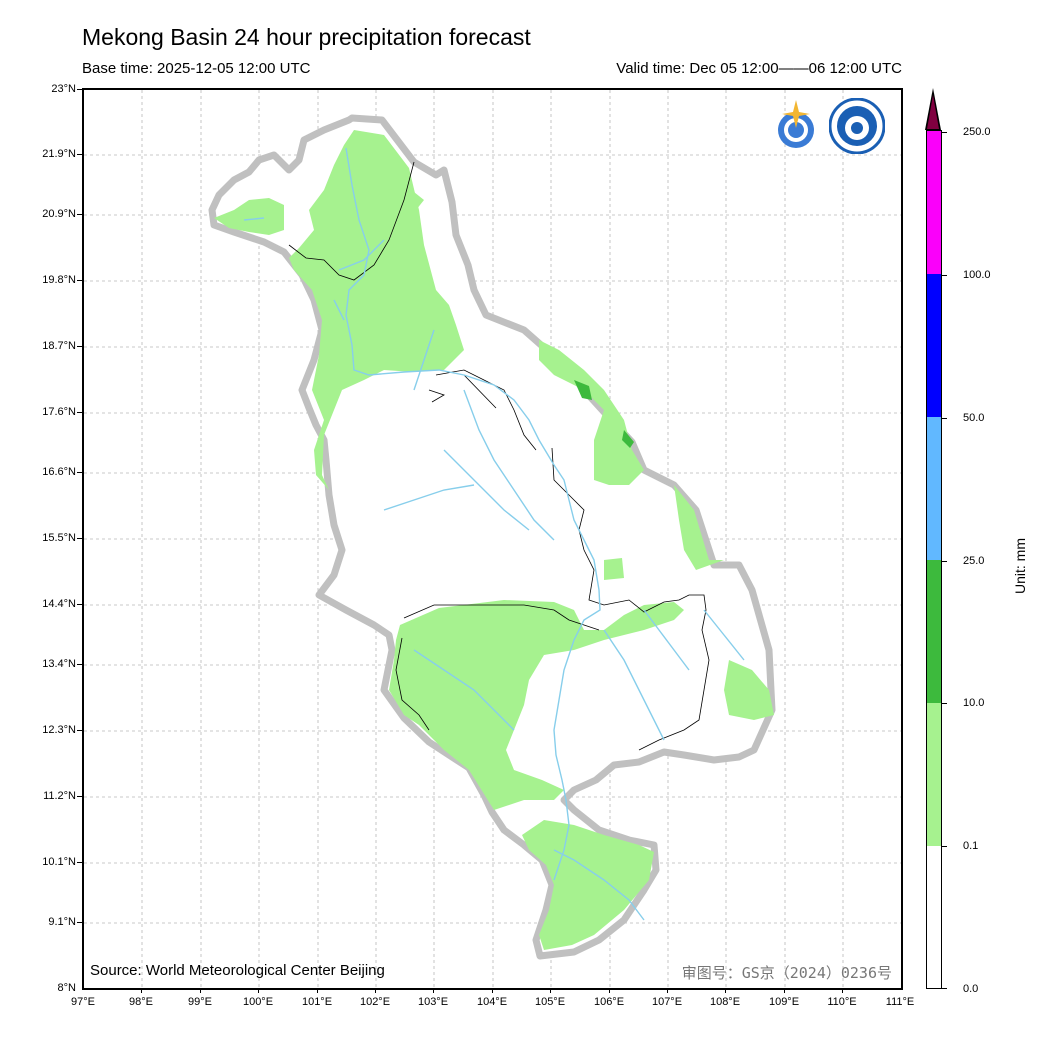 The image size is (1060, 1040). I want to click on colorbar, so click(934, 559).